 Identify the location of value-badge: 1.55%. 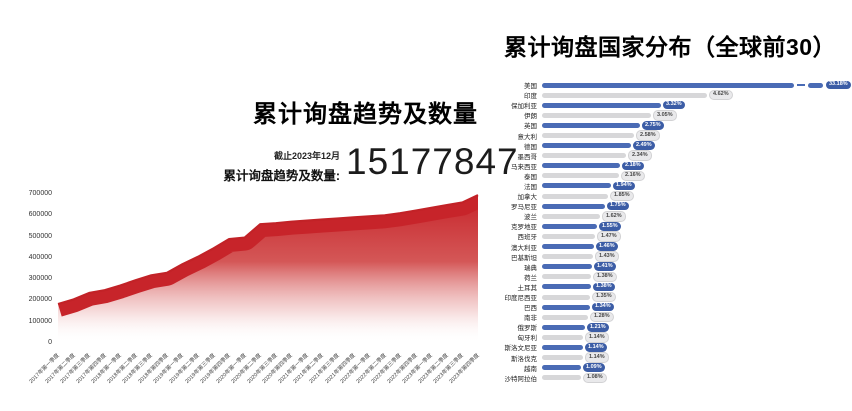
(610, 226).